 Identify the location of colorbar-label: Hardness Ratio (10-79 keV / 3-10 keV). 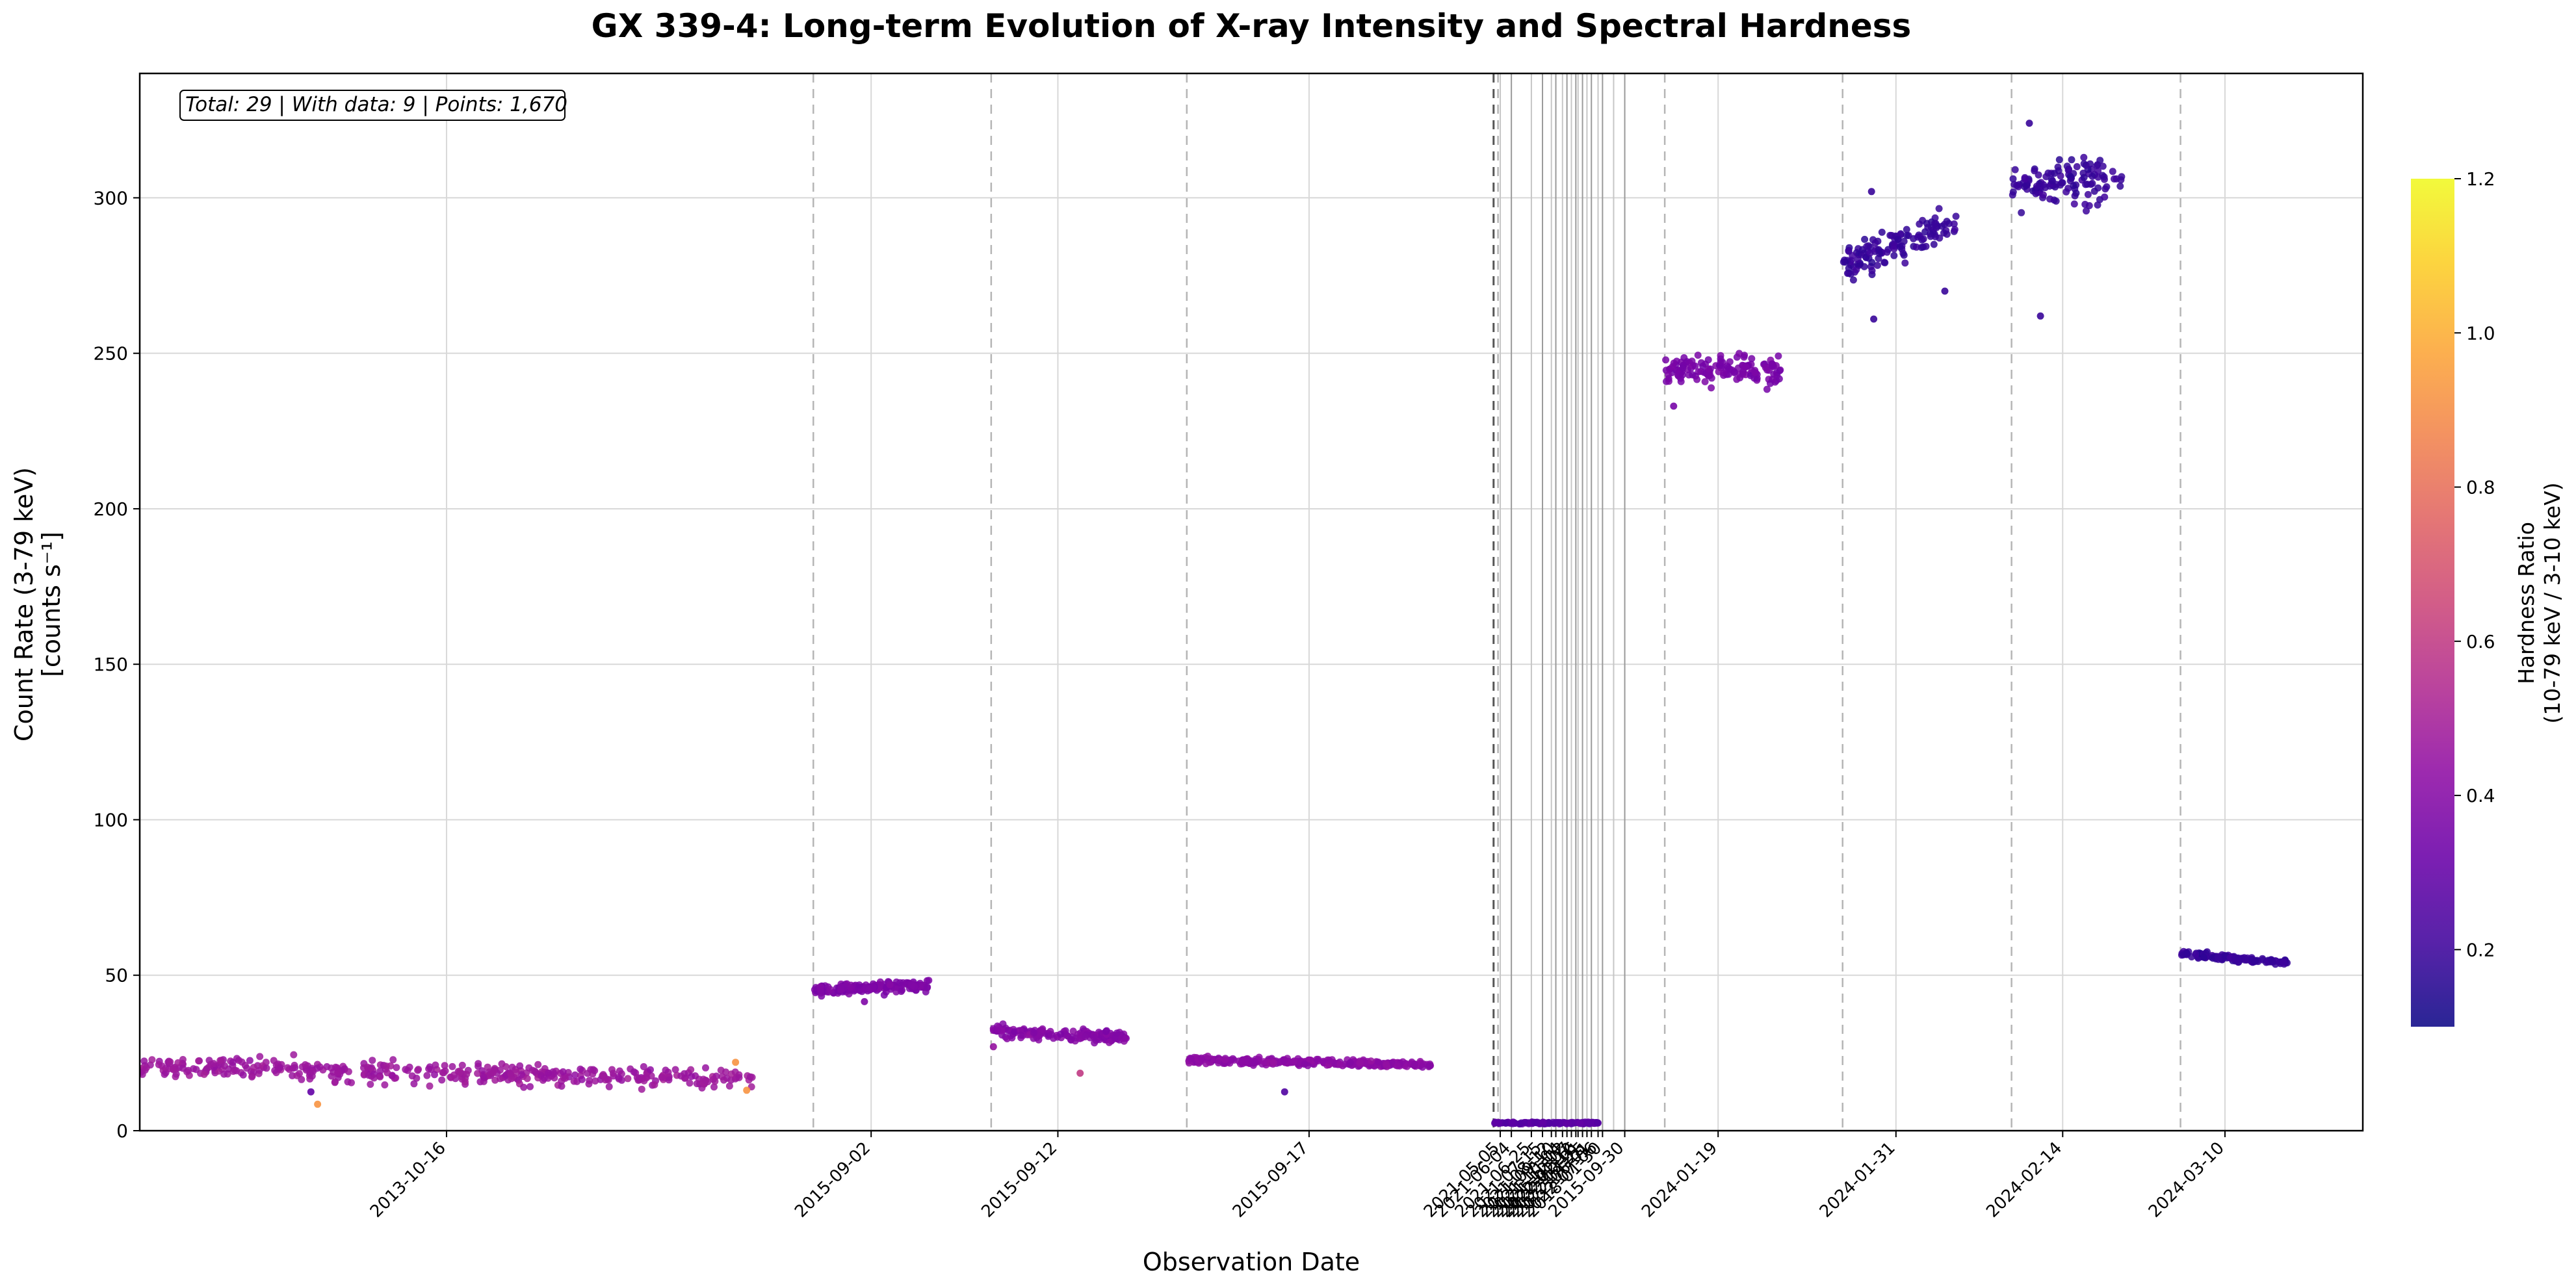
(2539, 602).